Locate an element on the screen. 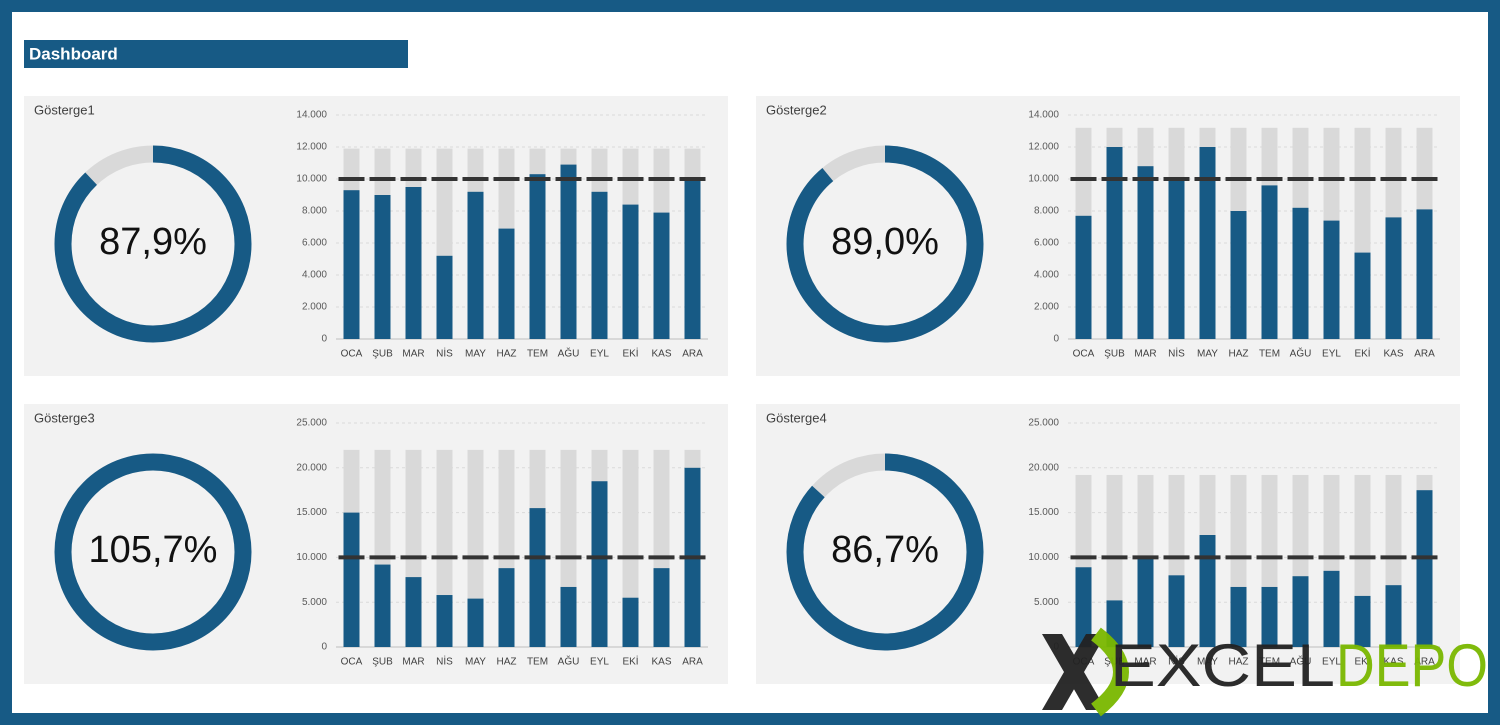 This screenshot has height=725, width=1500. panel-title: Gösterge3 is located at coordinates (64, 417).